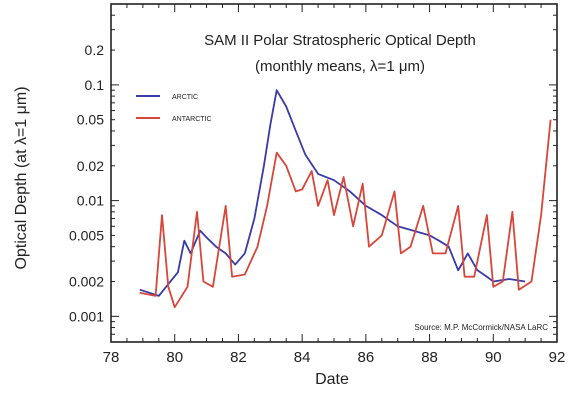 Image resolution: width=568 pixels, height=395 pixels. Describe the element at coordinates (90, 120) in the screenshot. I see `y-tick-label: 0.05` at that location.